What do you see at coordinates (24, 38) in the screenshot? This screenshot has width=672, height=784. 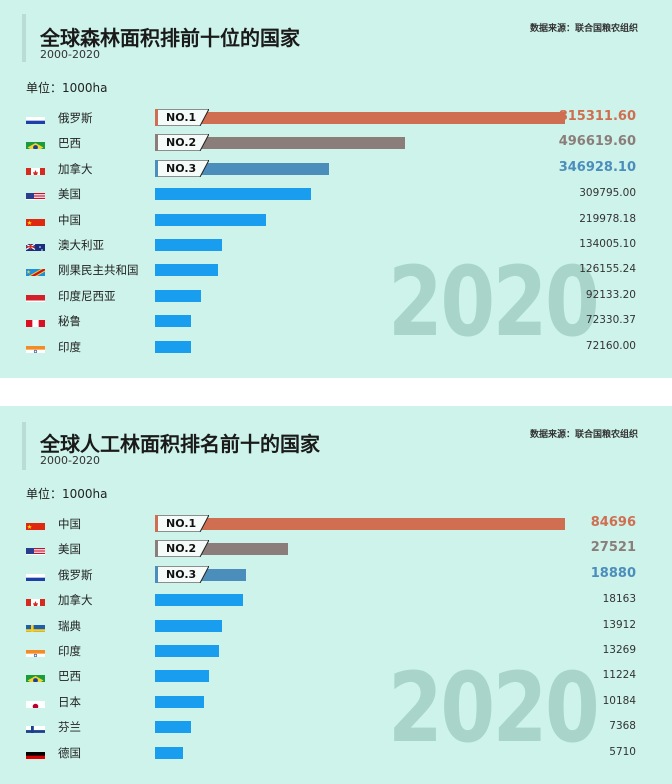 I see `title-accent` at bounding box center [24, 38].